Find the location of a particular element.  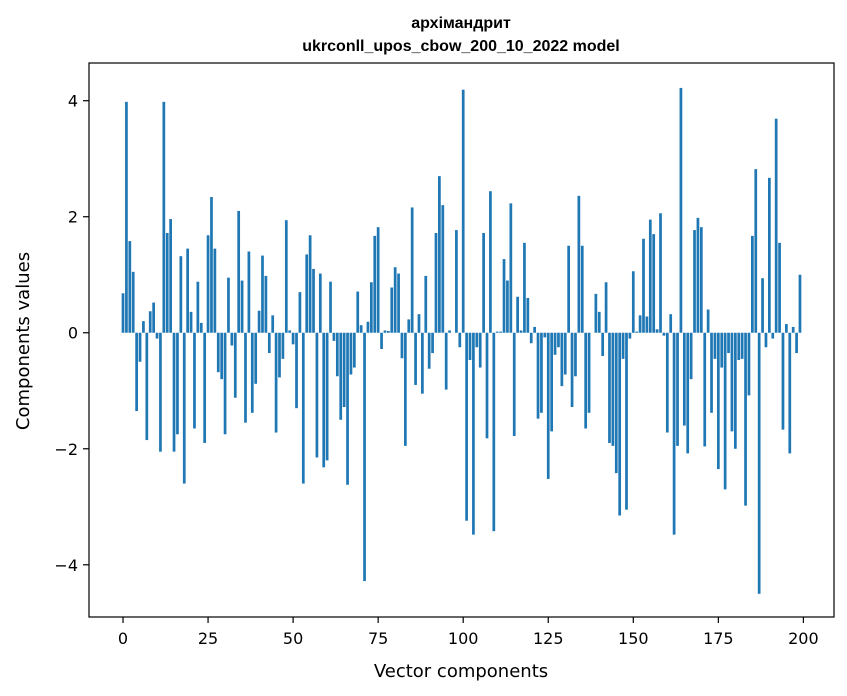

x-axis-label: Vector components is located at coordinates (461, 671).